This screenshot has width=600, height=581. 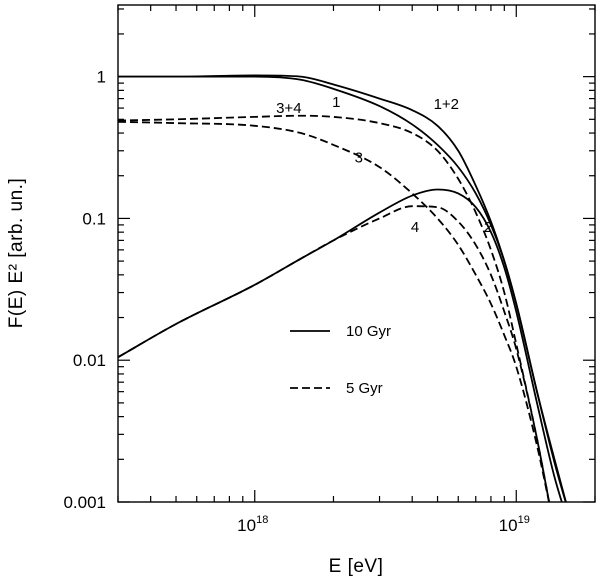 What do you see at coordinates (368, 331) in the screenshot?
I see `legend-label: 10 Gyr` at bounding box center [368, 331].